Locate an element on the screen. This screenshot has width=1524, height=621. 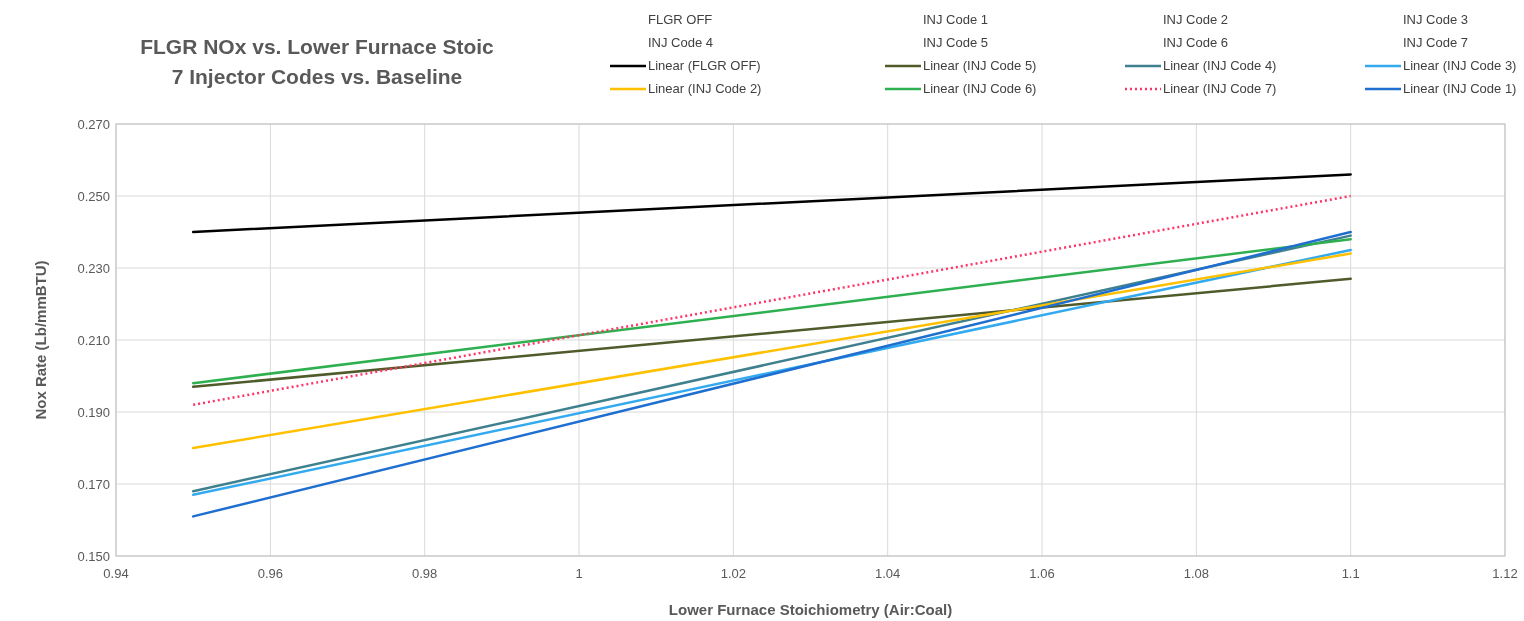
text: INJ Code 5 is located at coordinates (956, 42).